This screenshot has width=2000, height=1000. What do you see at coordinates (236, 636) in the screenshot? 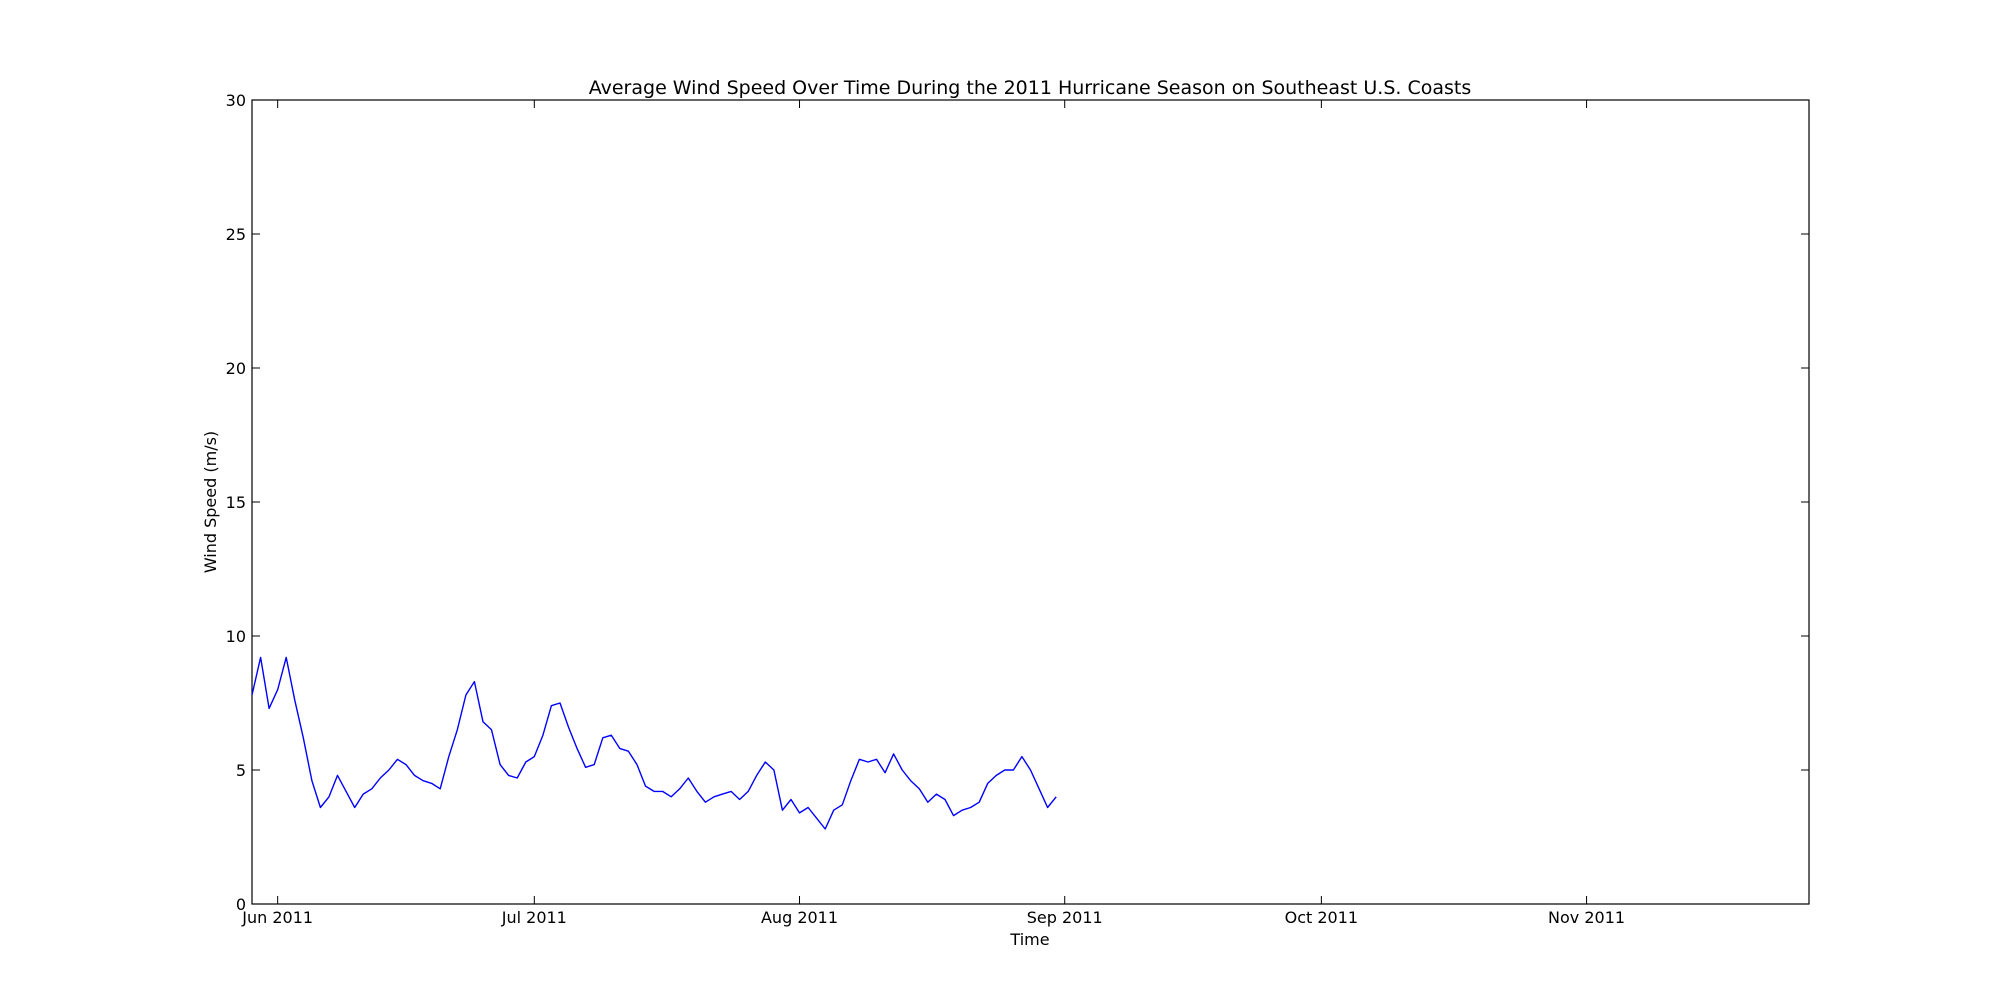
I see `y-tick-label: 10` at bounding box center [236, 636].